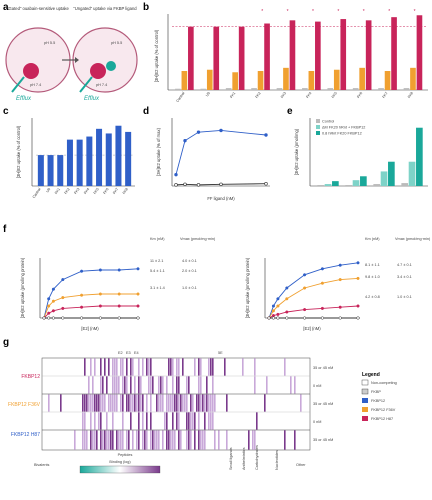 The height and width of the screenshot is (500, 432). Describe the element at coordinates (125, 455) in the screenshot. I see `g-bottom-label-1: Peptides` at that location.